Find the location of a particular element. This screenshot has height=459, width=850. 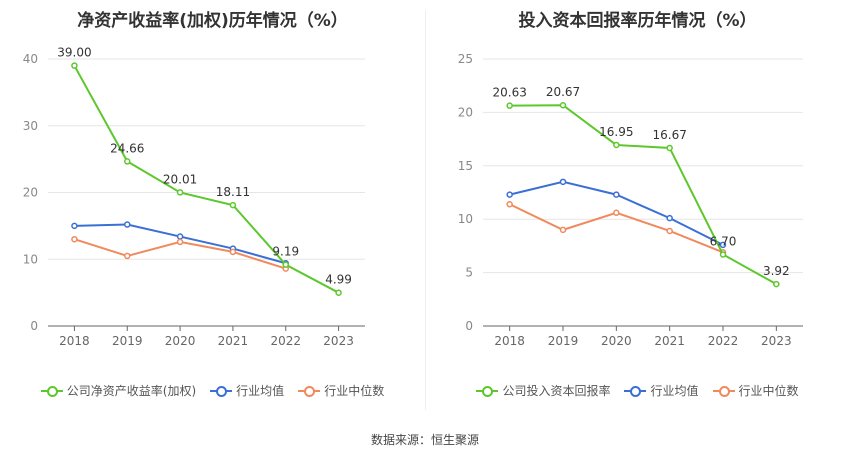

series-line is located at coordinates (643, 195).